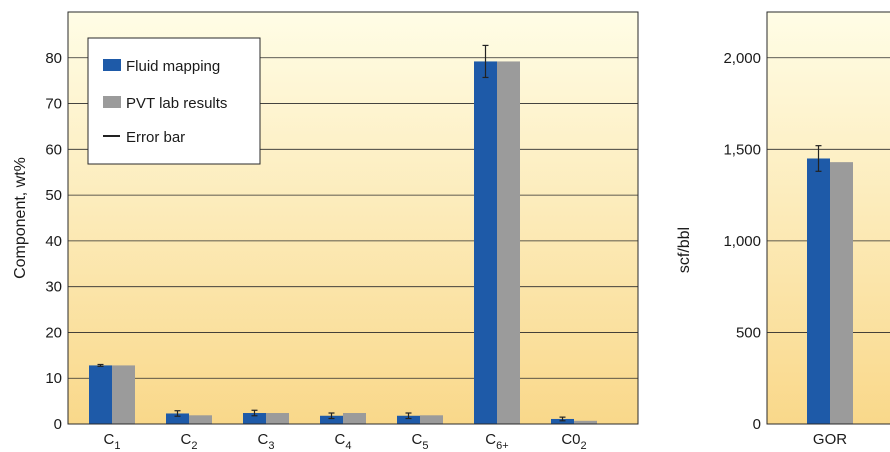 The height and width of the screenshot is (452, 890). What do you see at coordinates (53, 287) in the screenshot?
I see `y-tick-label: 30` at bounding box center [53, 287].